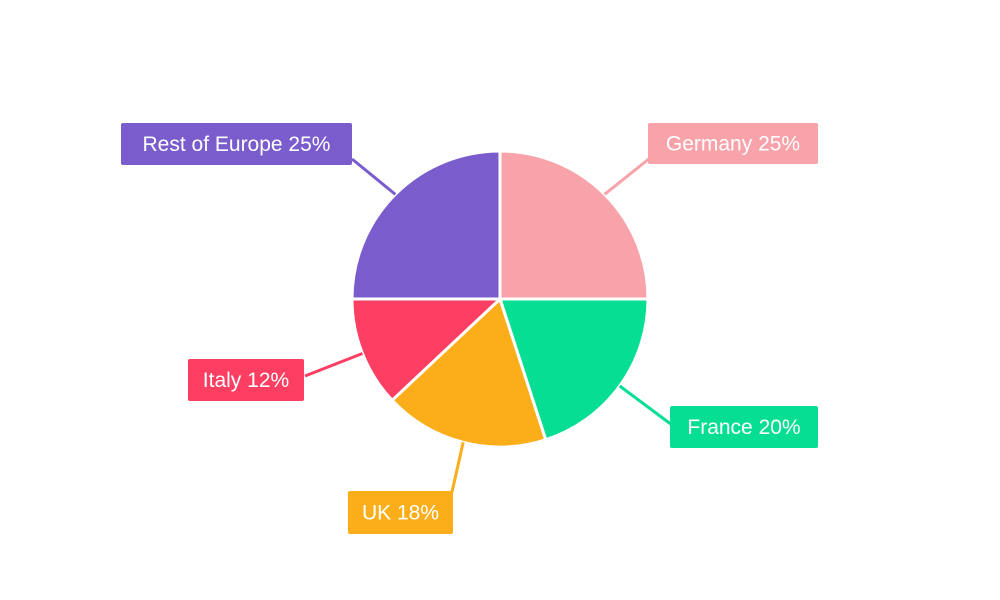 The height and width of the screenshot is (600, 1000). Describe the element at coordinates (574, 369) in the screenshot. I see `pie-slice-france` at that location.